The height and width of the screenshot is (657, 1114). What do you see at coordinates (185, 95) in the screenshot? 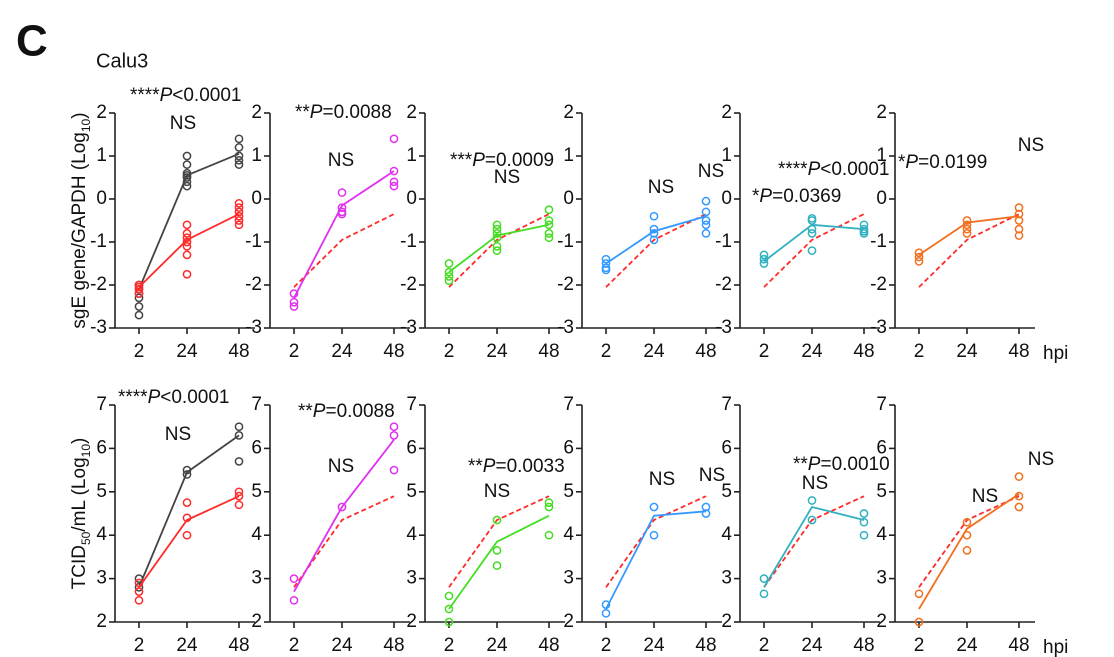
I see `annotation: ****P<0.0001` at bounding box center [185, 95].